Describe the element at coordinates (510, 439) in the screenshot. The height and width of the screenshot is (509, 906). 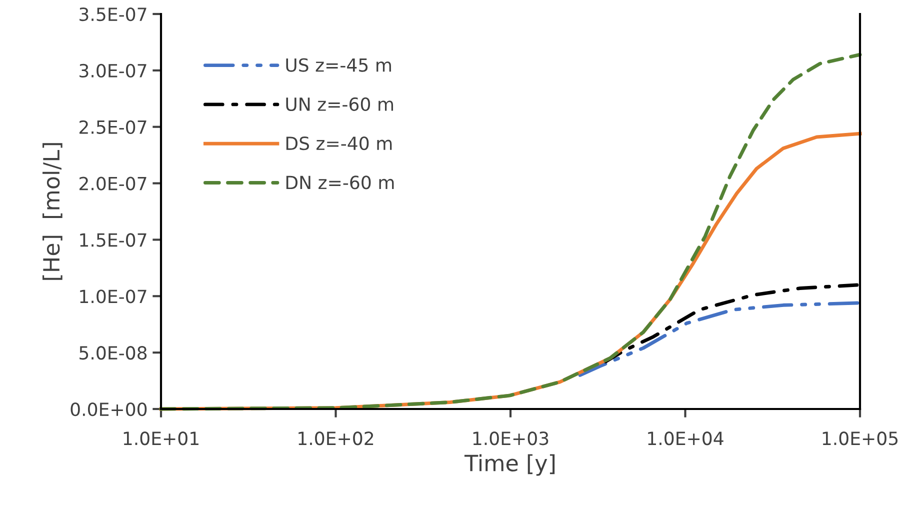
I see `x-tick-label: 1.0E+03` at that location.